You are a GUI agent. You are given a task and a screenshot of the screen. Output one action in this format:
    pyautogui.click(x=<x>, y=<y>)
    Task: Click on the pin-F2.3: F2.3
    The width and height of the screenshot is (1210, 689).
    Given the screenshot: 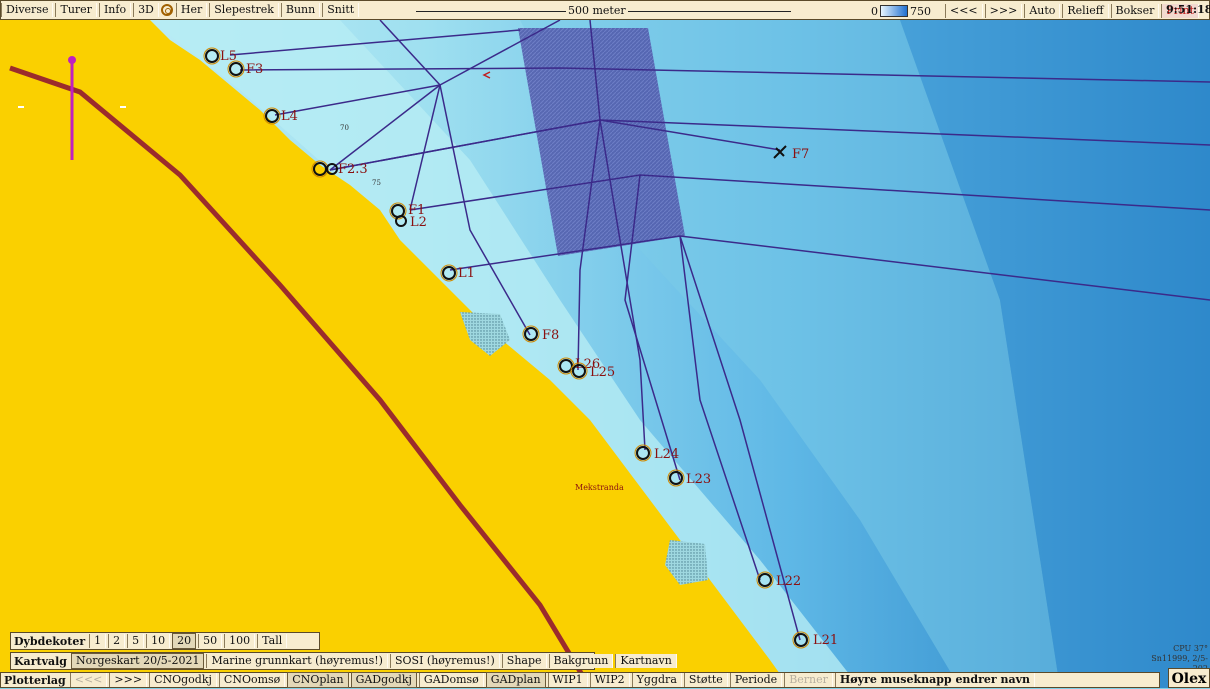 What is the action you would take?
    pyautogui.click(x=339, y=169)
    